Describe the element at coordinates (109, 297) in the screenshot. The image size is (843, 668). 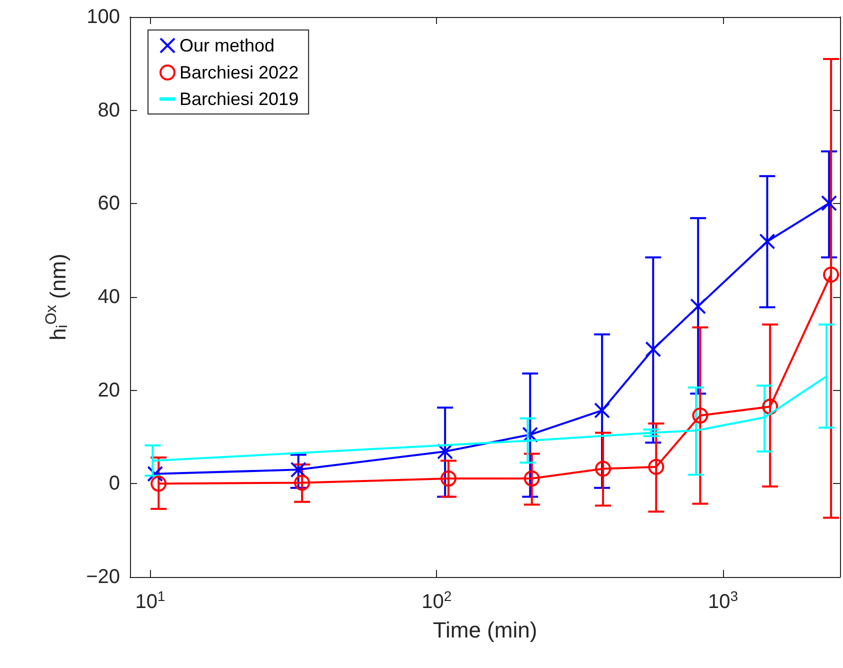
I see `y-tick-label: 40` at that location.